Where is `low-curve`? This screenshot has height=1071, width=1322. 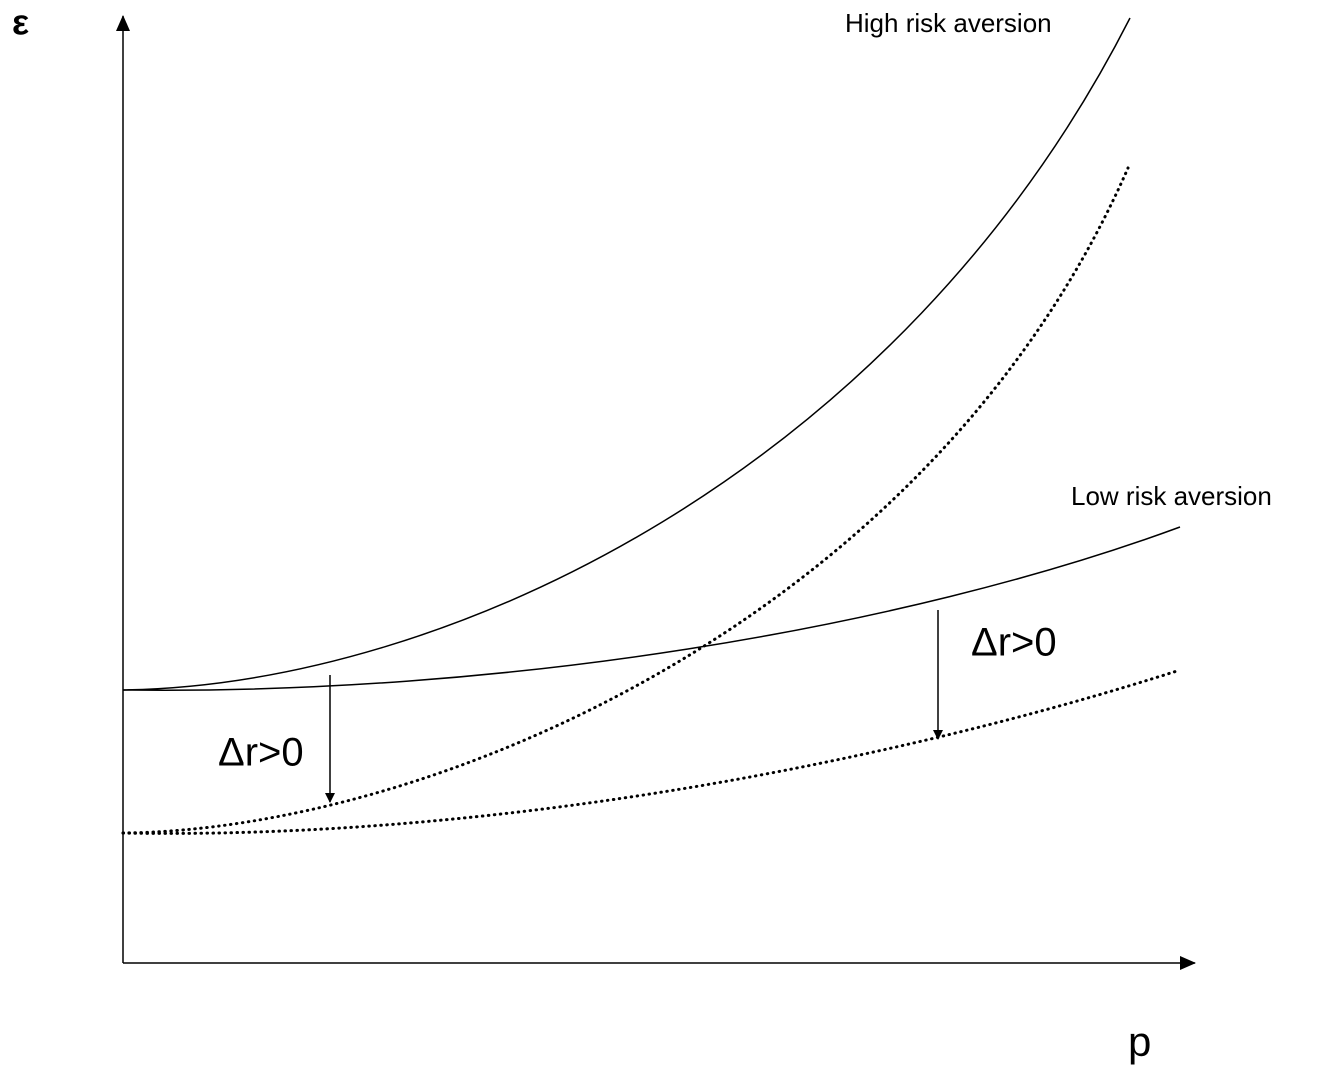
low-curve is located at coordinates (651, 609).